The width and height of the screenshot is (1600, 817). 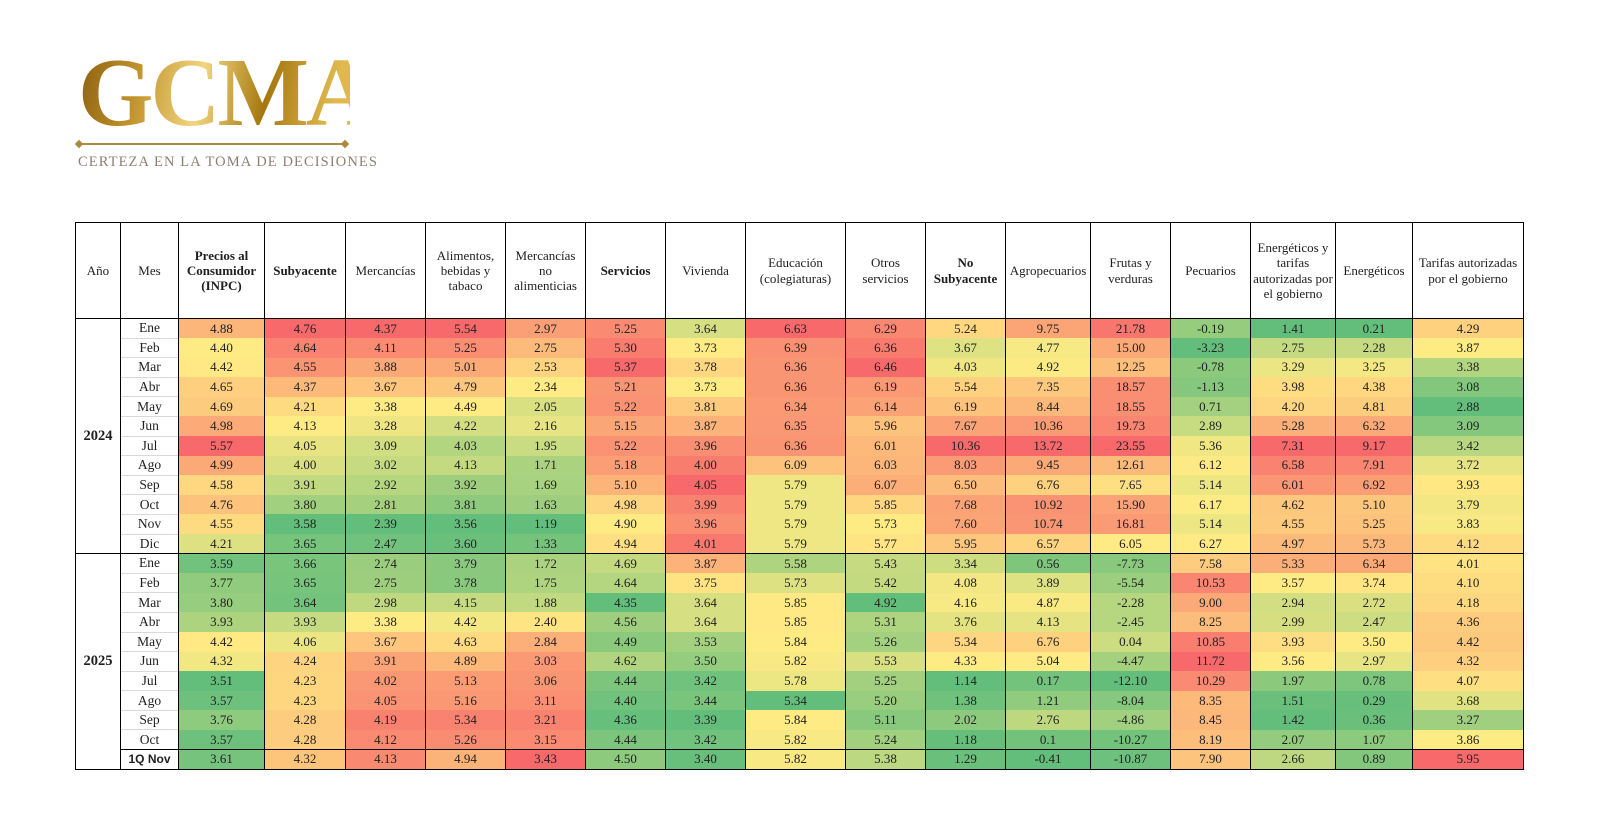 What do you see at coordinates (1468, 485) in the screenshot?
I see `heat-cell: 3.93` at bounding box center [1468, 485].